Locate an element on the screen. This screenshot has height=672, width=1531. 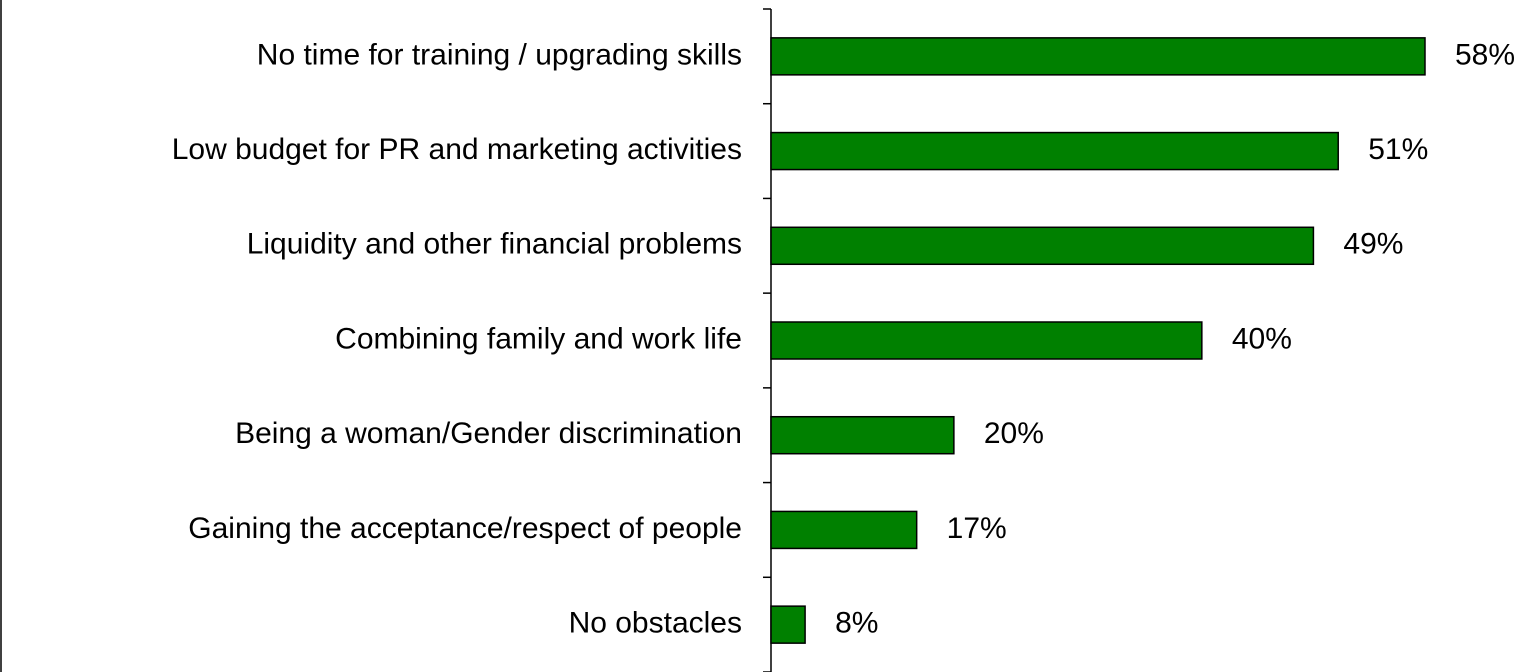
value-label: 17% is located at coordinates (977, 528).